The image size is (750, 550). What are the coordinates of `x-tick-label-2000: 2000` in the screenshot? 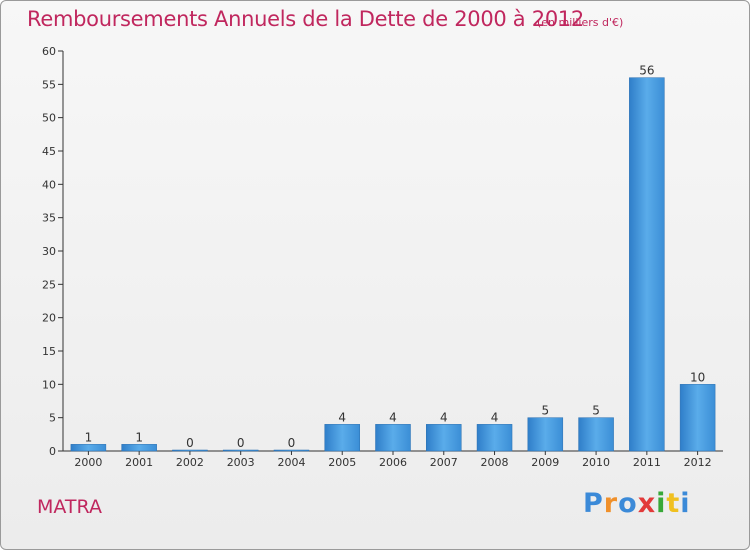 It's located at (88, 462).